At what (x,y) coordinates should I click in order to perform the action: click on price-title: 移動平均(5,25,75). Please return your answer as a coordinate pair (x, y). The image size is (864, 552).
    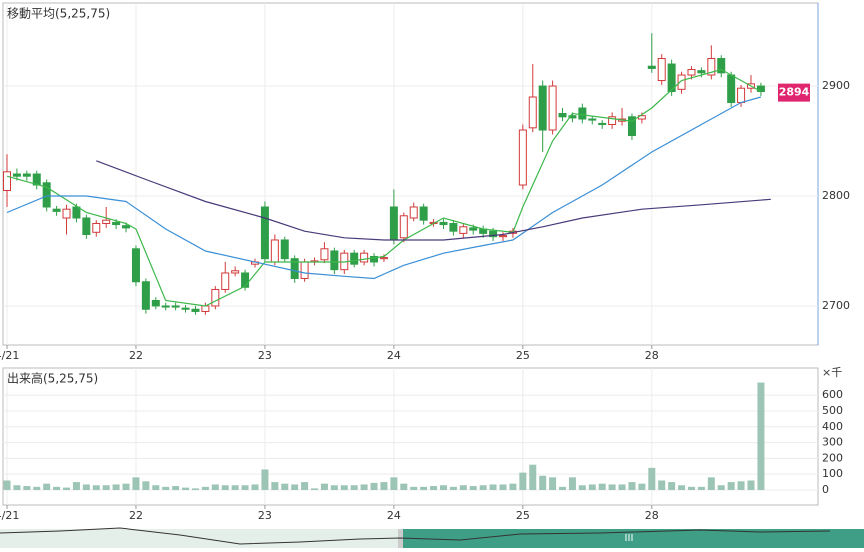
    Looking at the image, I should click on (58, 14).